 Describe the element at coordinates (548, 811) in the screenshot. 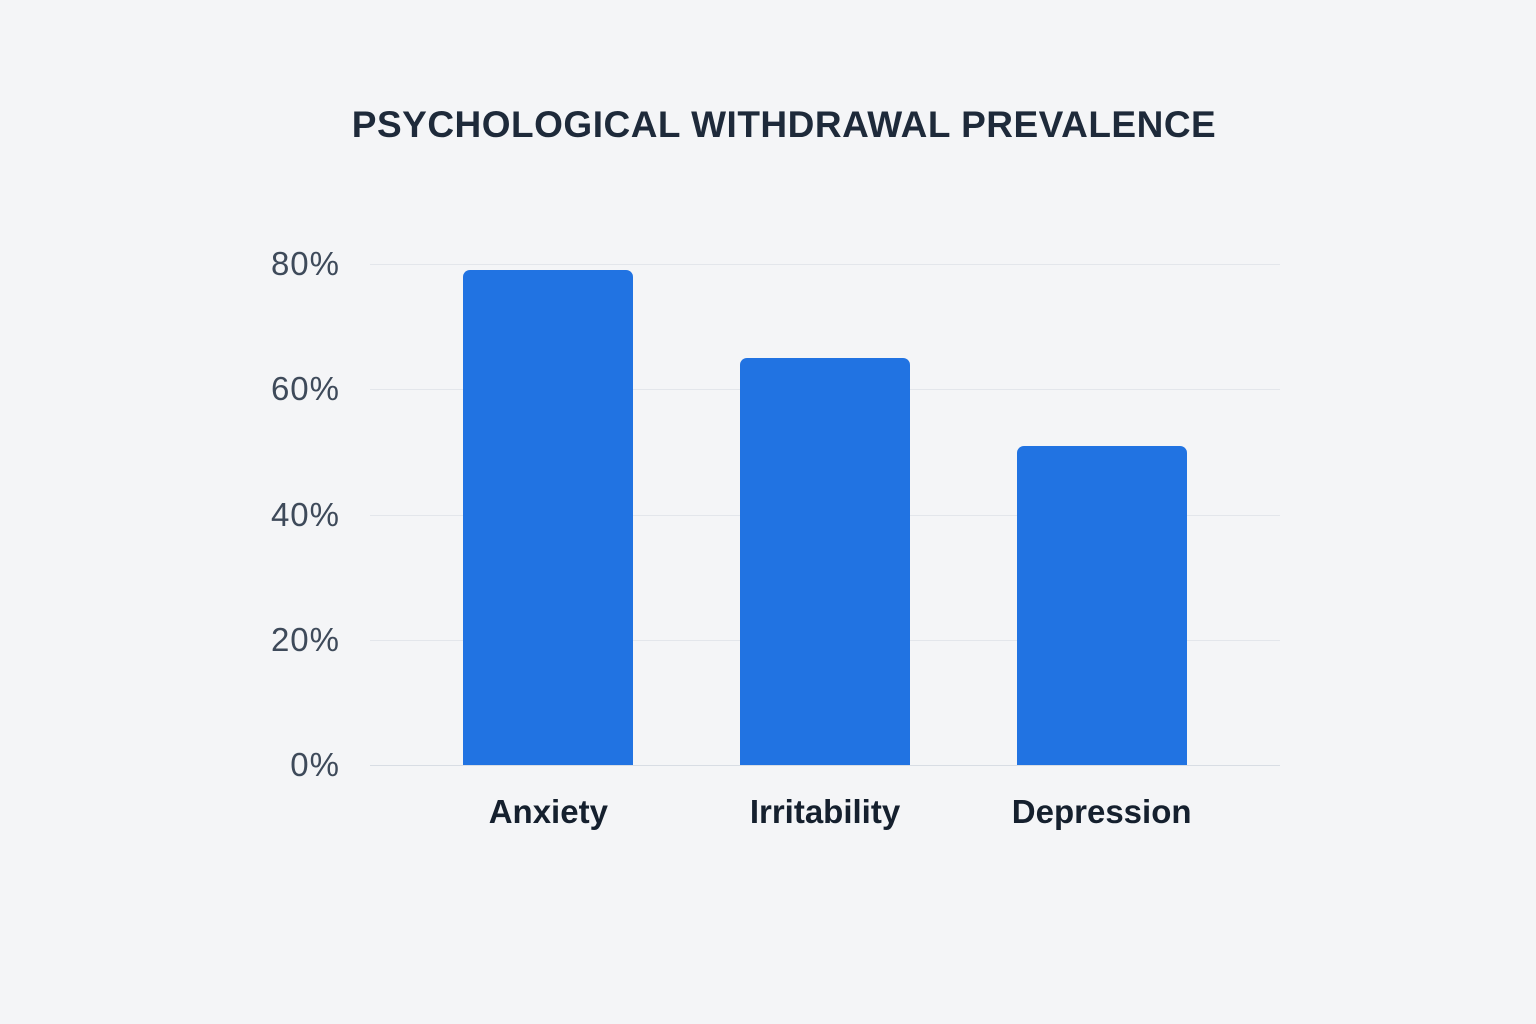

I see `x-axis-category-label: Anxiety` at that location.